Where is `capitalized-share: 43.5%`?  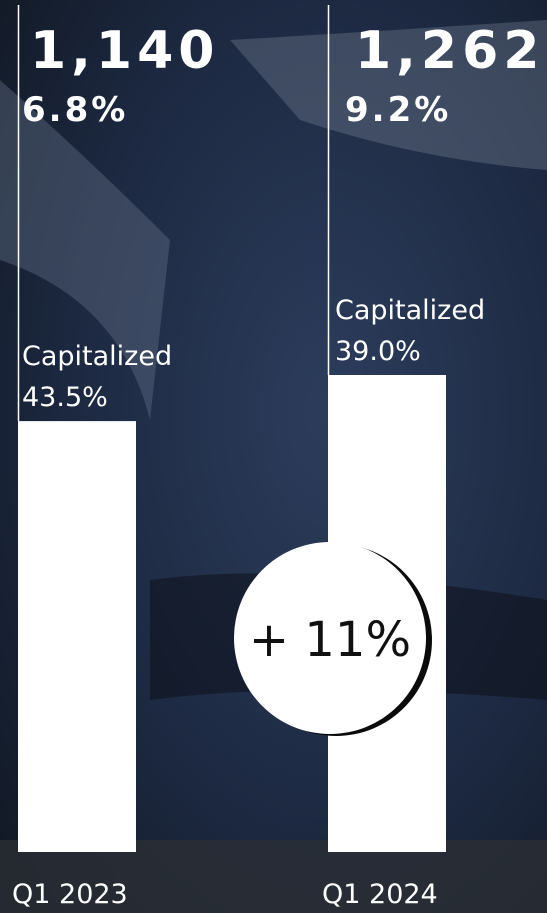
capitalized-share: 43.5% is located at coordinates (65, 397).